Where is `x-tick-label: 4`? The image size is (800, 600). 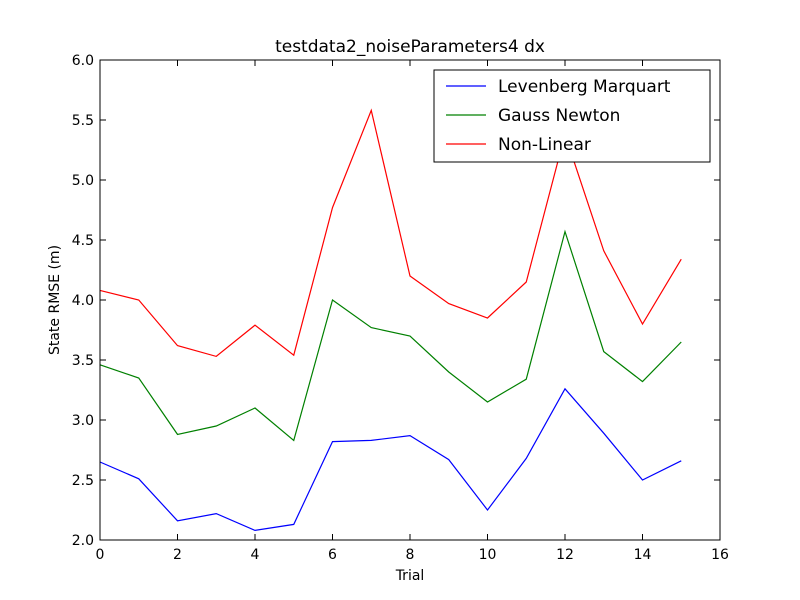 x-tick-label: 4 is located at coordinates (255, 555).